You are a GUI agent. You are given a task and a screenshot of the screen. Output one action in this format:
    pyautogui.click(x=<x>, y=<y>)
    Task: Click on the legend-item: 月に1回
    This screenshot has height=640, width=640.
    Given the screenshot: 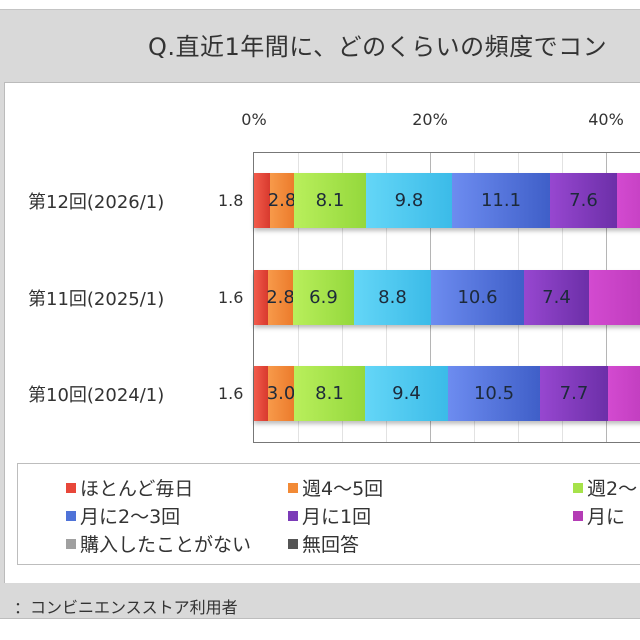 What is the action you would take?
    pyautogui.click(x=329, y=515)
    